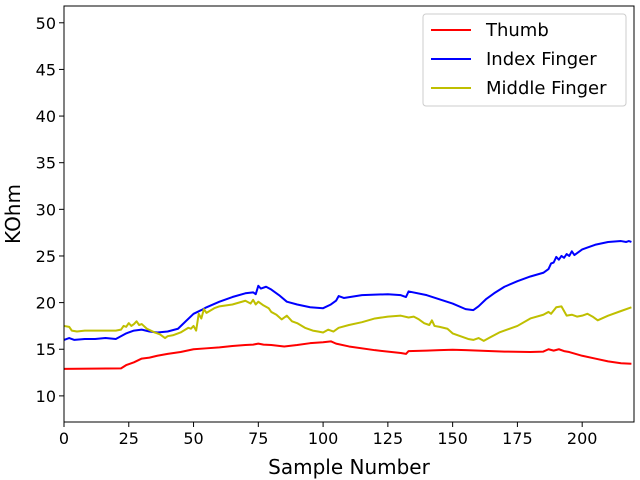 The width and height of the screenshot is (640, 480). I want to click on x-tick-label: 150, so click(452, 438).